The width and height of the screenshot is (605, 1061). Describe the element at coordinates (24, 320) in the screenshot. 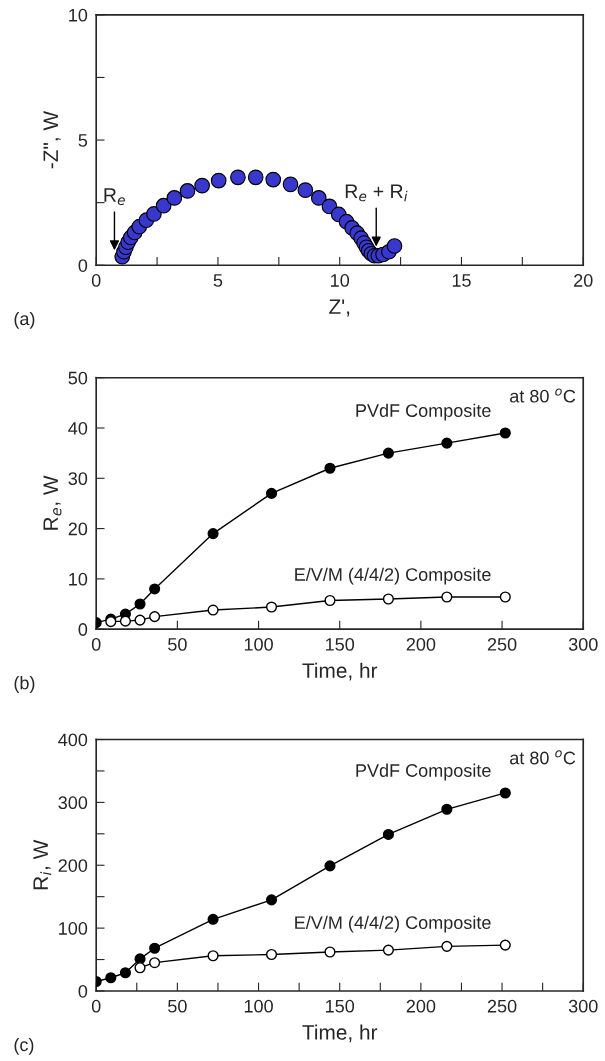

I see `text: (a)` at that location.